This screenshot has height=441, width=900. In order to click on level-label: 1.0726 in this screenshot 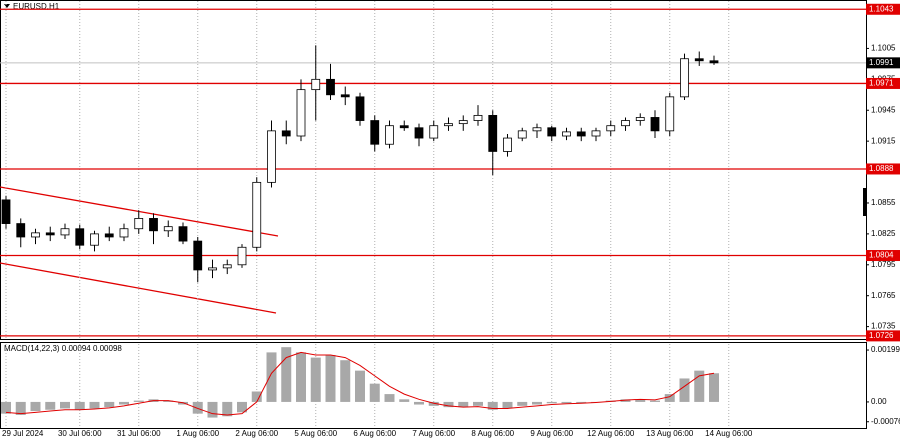, I will do `click(881, 335)`.